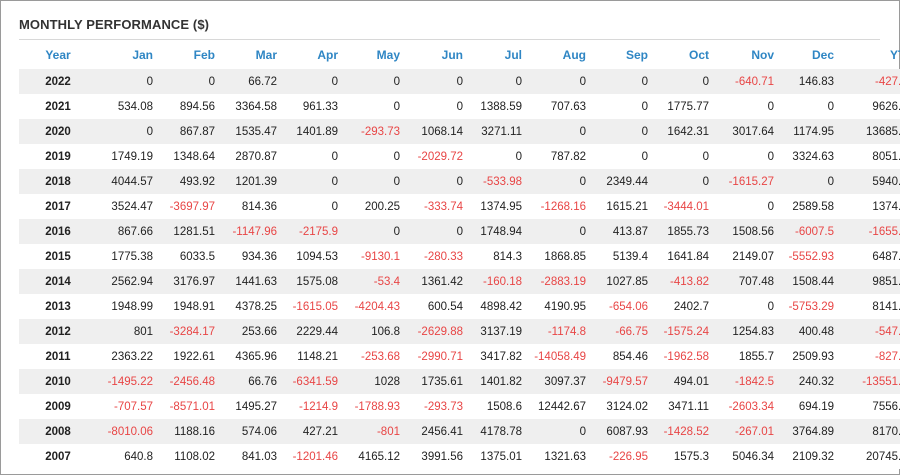  I want to click on value-cell: 1094.53, so click(313, 256).